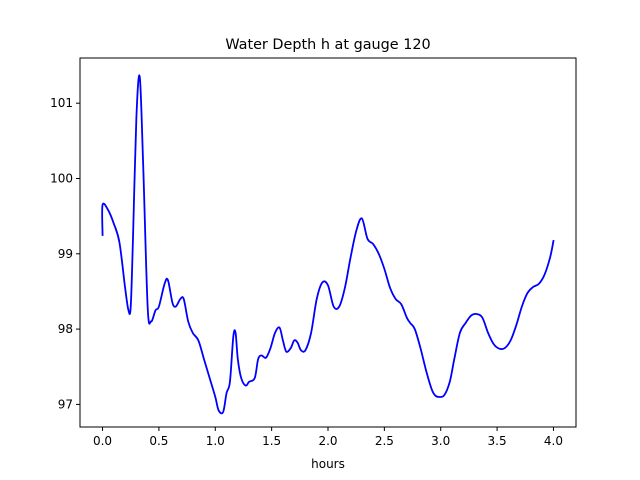 This screenshot has width=640, height=480. Describe the element at coordinates (440, 441) in the screenshot. I see `x-tick-label: 3.0` at that location.